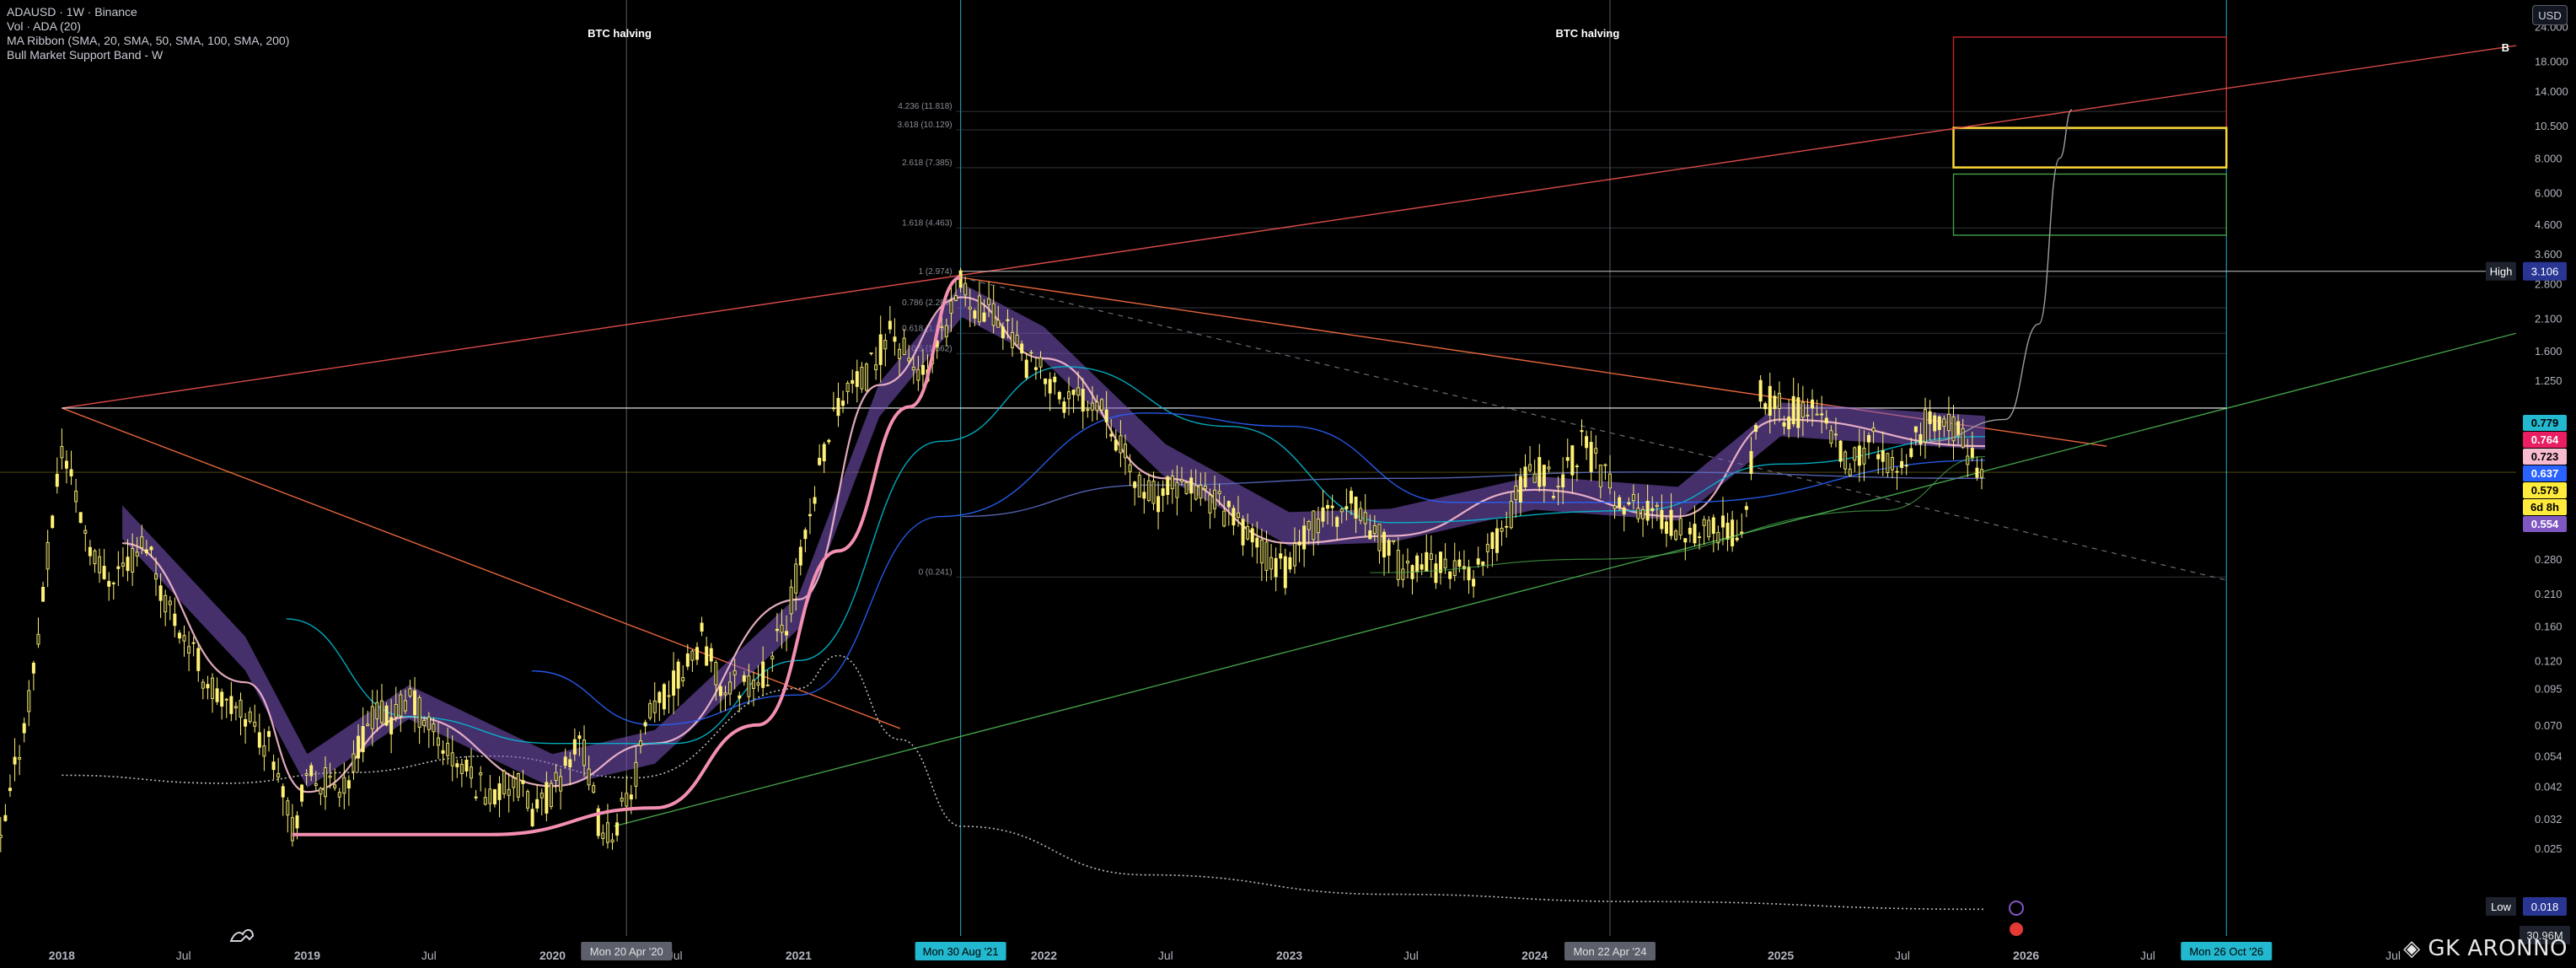 Image resolution: width=2576 pixels, height=968 pixels. What do you see at coordinates (2551, 61) in the screenshot?
I see `price-tick-label: 18.000` at bounding box center [2551, 61].